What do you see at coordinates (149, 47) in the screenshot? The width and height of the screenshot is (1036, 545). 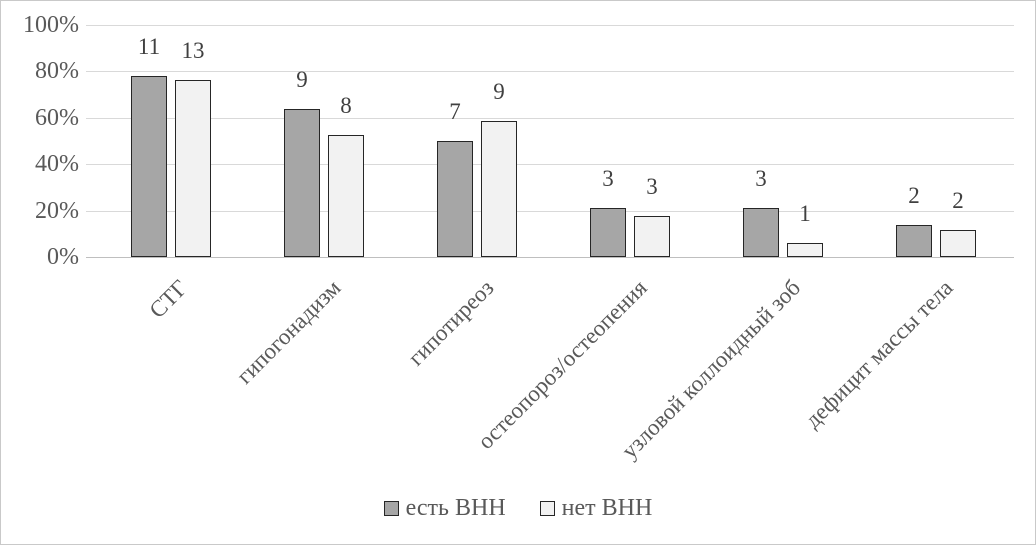 I see `bar-value-series0-cat0: 11` at bounding box center [149, 47].